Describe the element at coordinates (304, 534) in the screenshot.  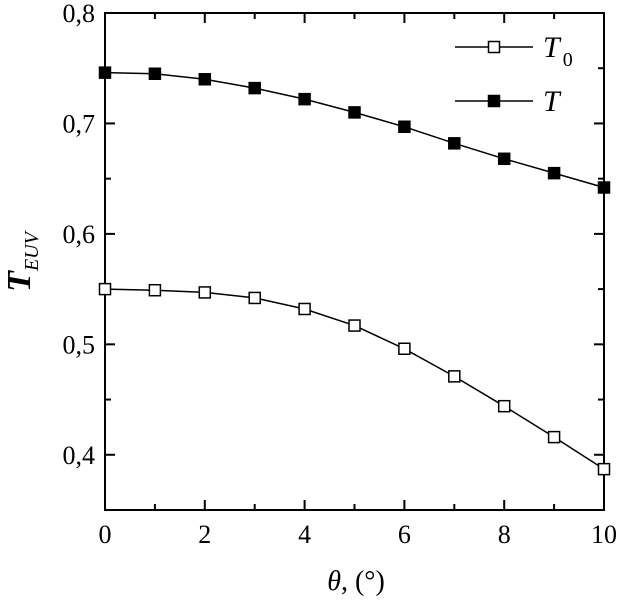
I see `x-tick-label: 4` at that location.